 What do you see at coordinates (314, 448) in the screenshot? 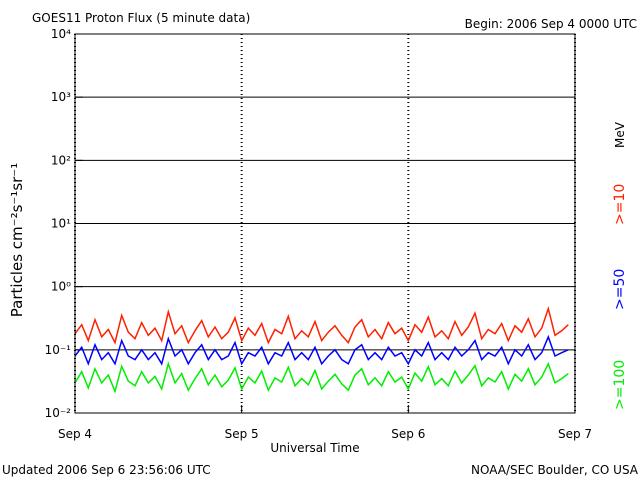
I see `x-axis-label: Universal Time` at bounding box center [314, 448].